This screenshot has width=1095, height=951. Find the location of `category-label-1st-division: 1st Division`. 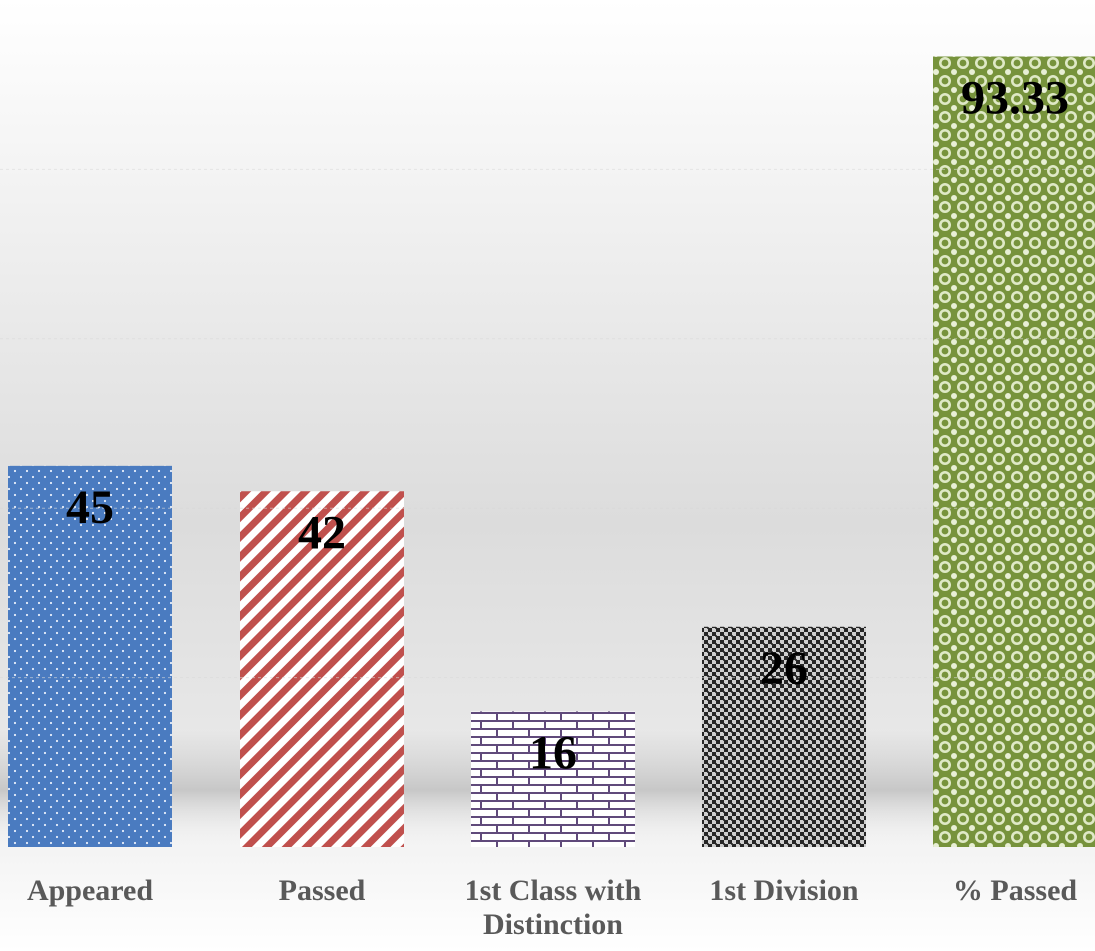

category-label-1st-division: 1st Division is located at coordinates (784, 890).